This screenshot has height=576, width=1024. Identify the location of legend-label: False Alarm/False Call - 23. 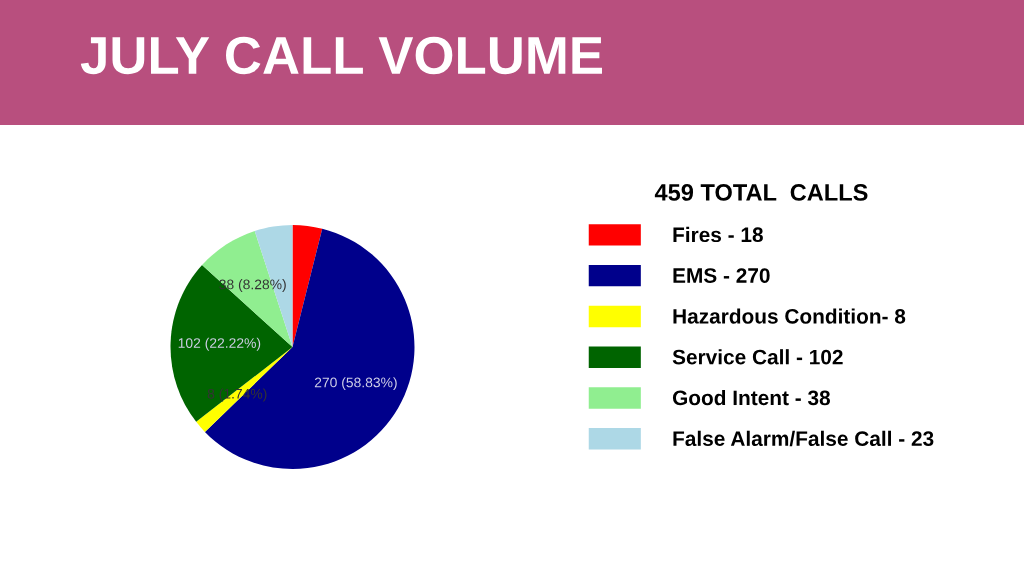
(803, 438).